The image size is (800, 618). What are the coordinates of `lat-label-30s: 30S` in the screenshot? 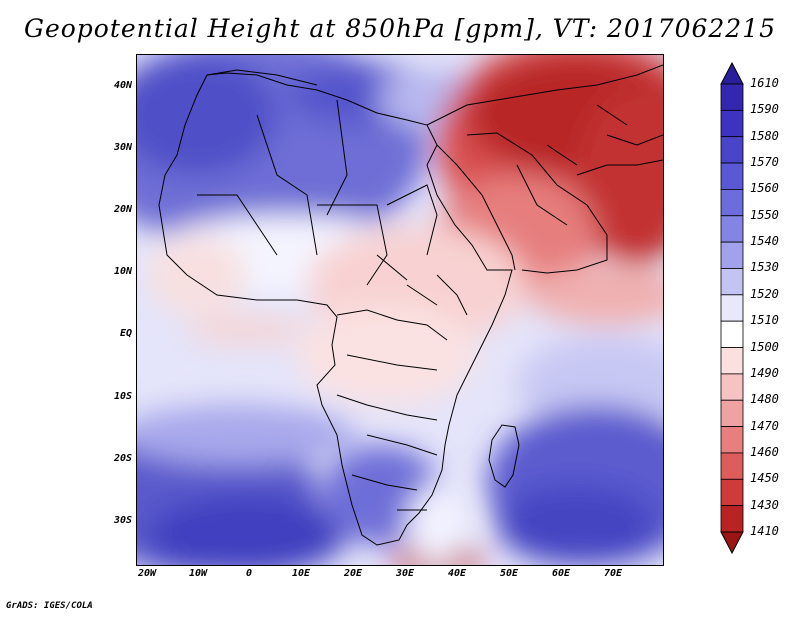 It's located at (122, 520).